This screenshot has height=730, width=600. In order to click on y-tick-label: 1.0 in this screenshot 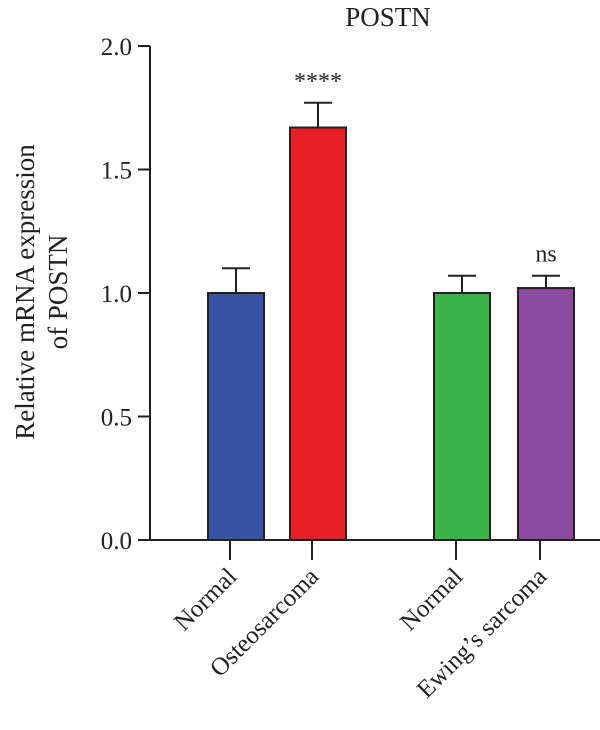, I will do `click(116, 294)`.